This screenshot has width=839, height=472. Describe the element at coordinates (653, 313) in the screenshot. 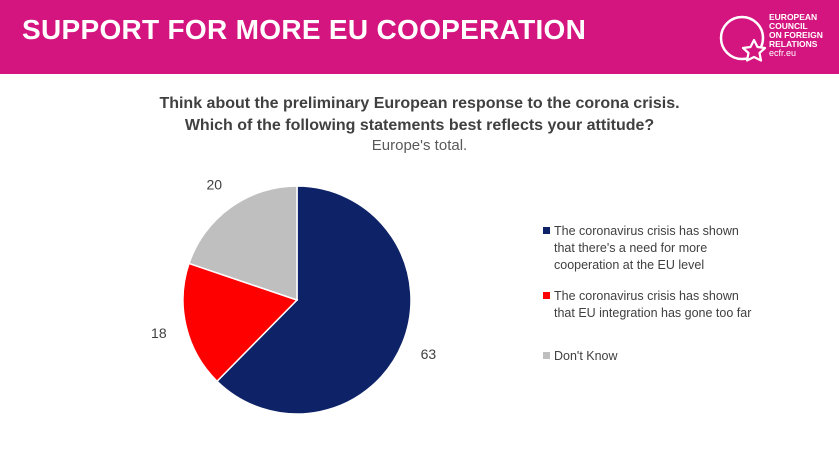

I see `legend-label: that EU integration has gone too far` at that location.